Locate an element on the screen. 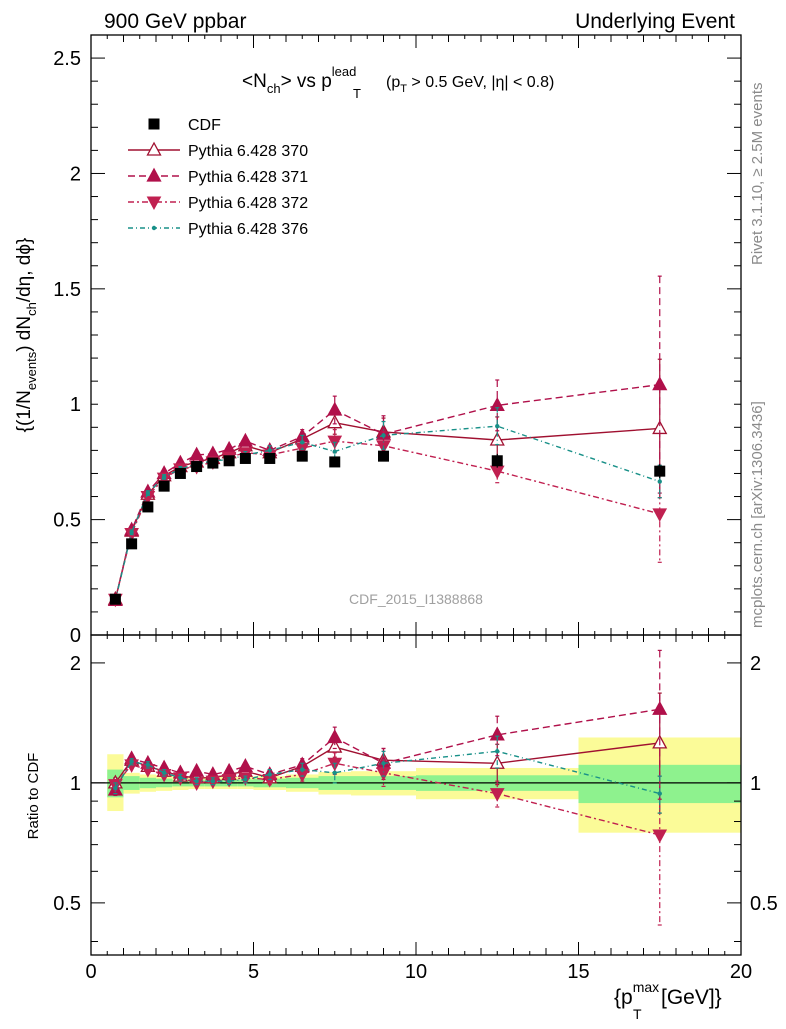 This screenshot has height=1029, width=786. main-y-tick-label: 2.5 is located at coordinates (67, 59).